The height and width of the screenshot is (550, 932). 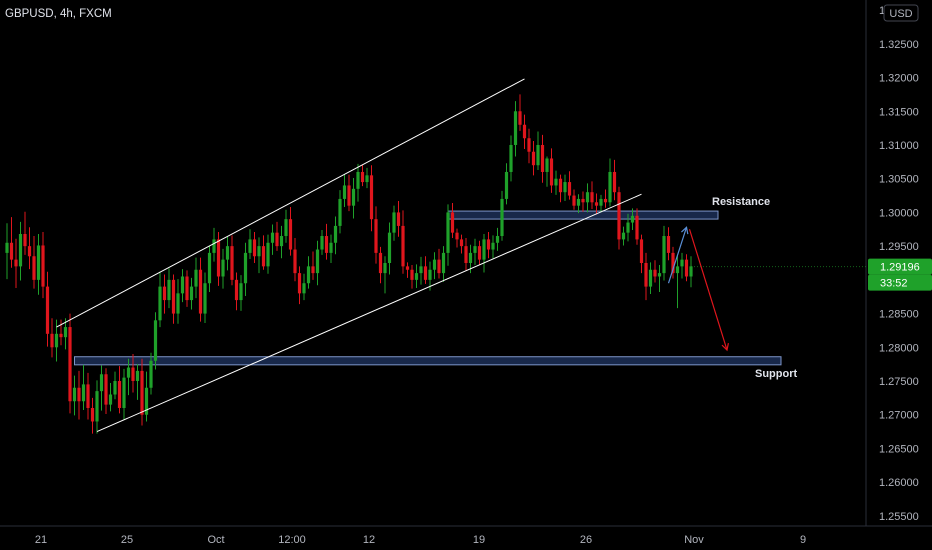 I want to click on time-tick-label: 25, so click(x=127, y=540).